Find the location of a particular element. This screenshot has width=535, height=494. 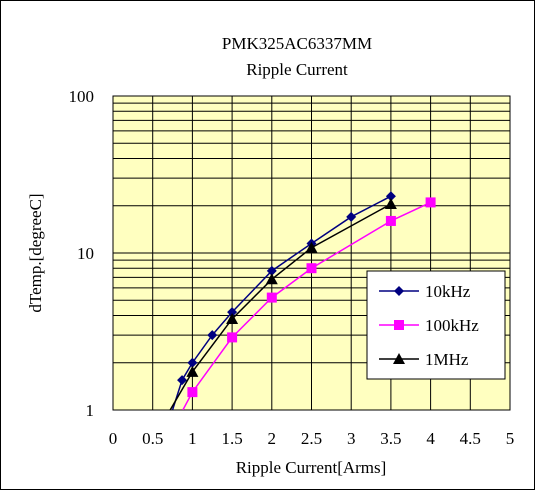

legend: 10kHz 100kHz 1MHz is located at coordinates (436, 325).